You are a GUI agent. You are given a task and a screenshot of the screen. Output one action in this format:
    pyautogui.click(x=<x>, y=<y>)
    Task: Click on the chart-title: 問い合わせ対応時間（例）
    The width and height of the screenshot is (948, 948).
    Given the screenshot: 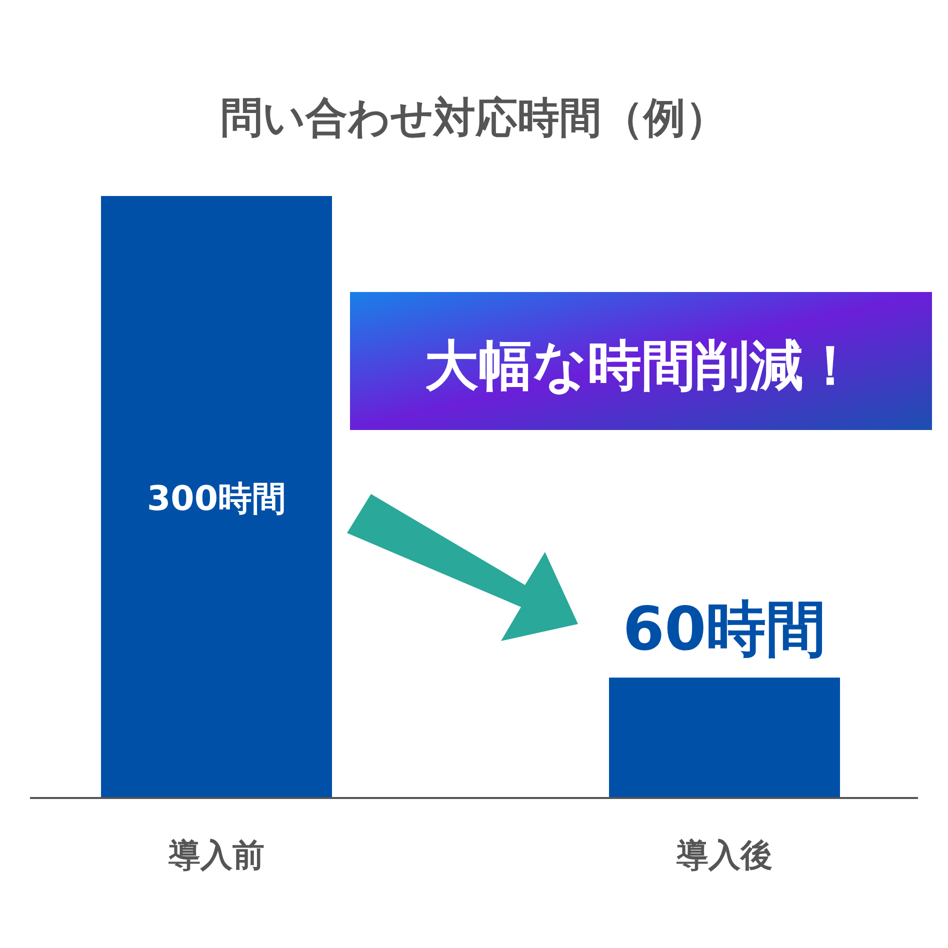 What is the action you would take?
    pyautogui.click(x=474, y=117)
    